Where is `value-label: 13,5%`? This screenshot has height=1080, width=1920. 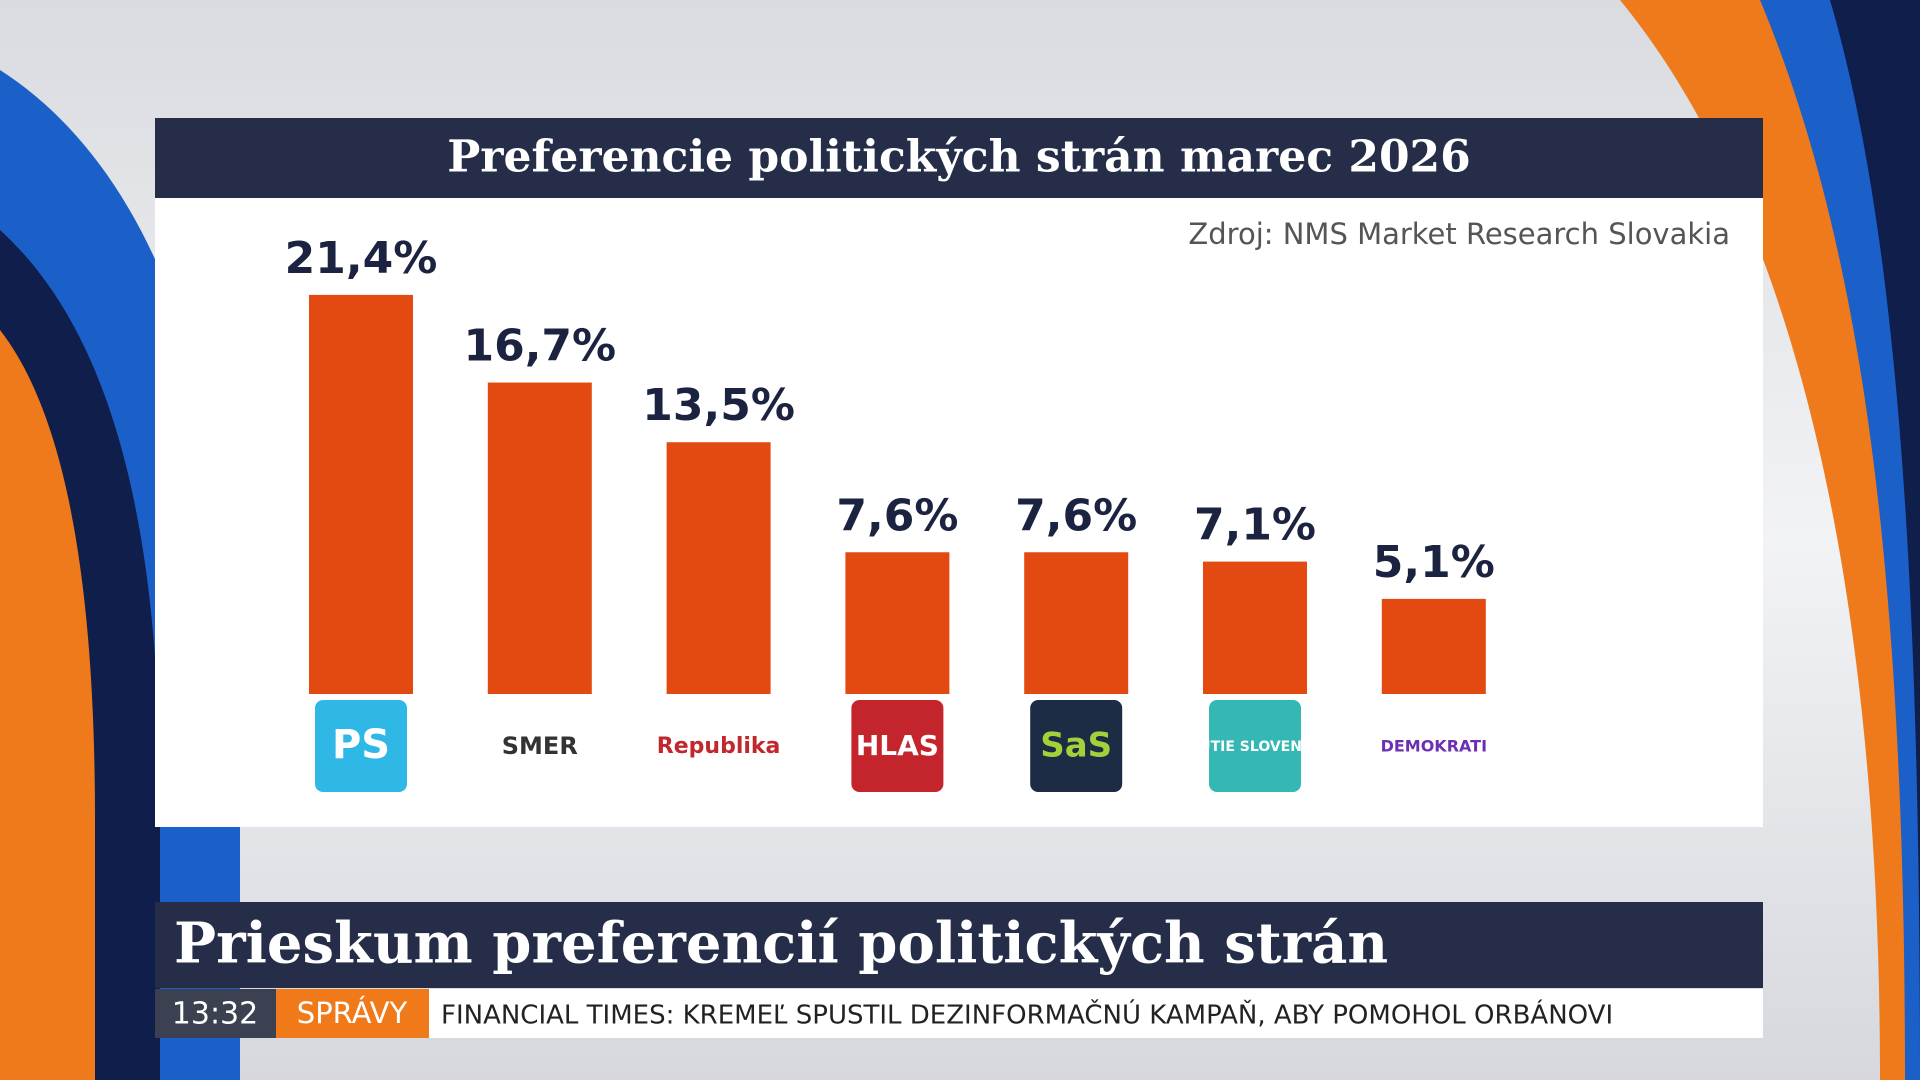
value-label: 13,5% is located at coordinates (718, 405).